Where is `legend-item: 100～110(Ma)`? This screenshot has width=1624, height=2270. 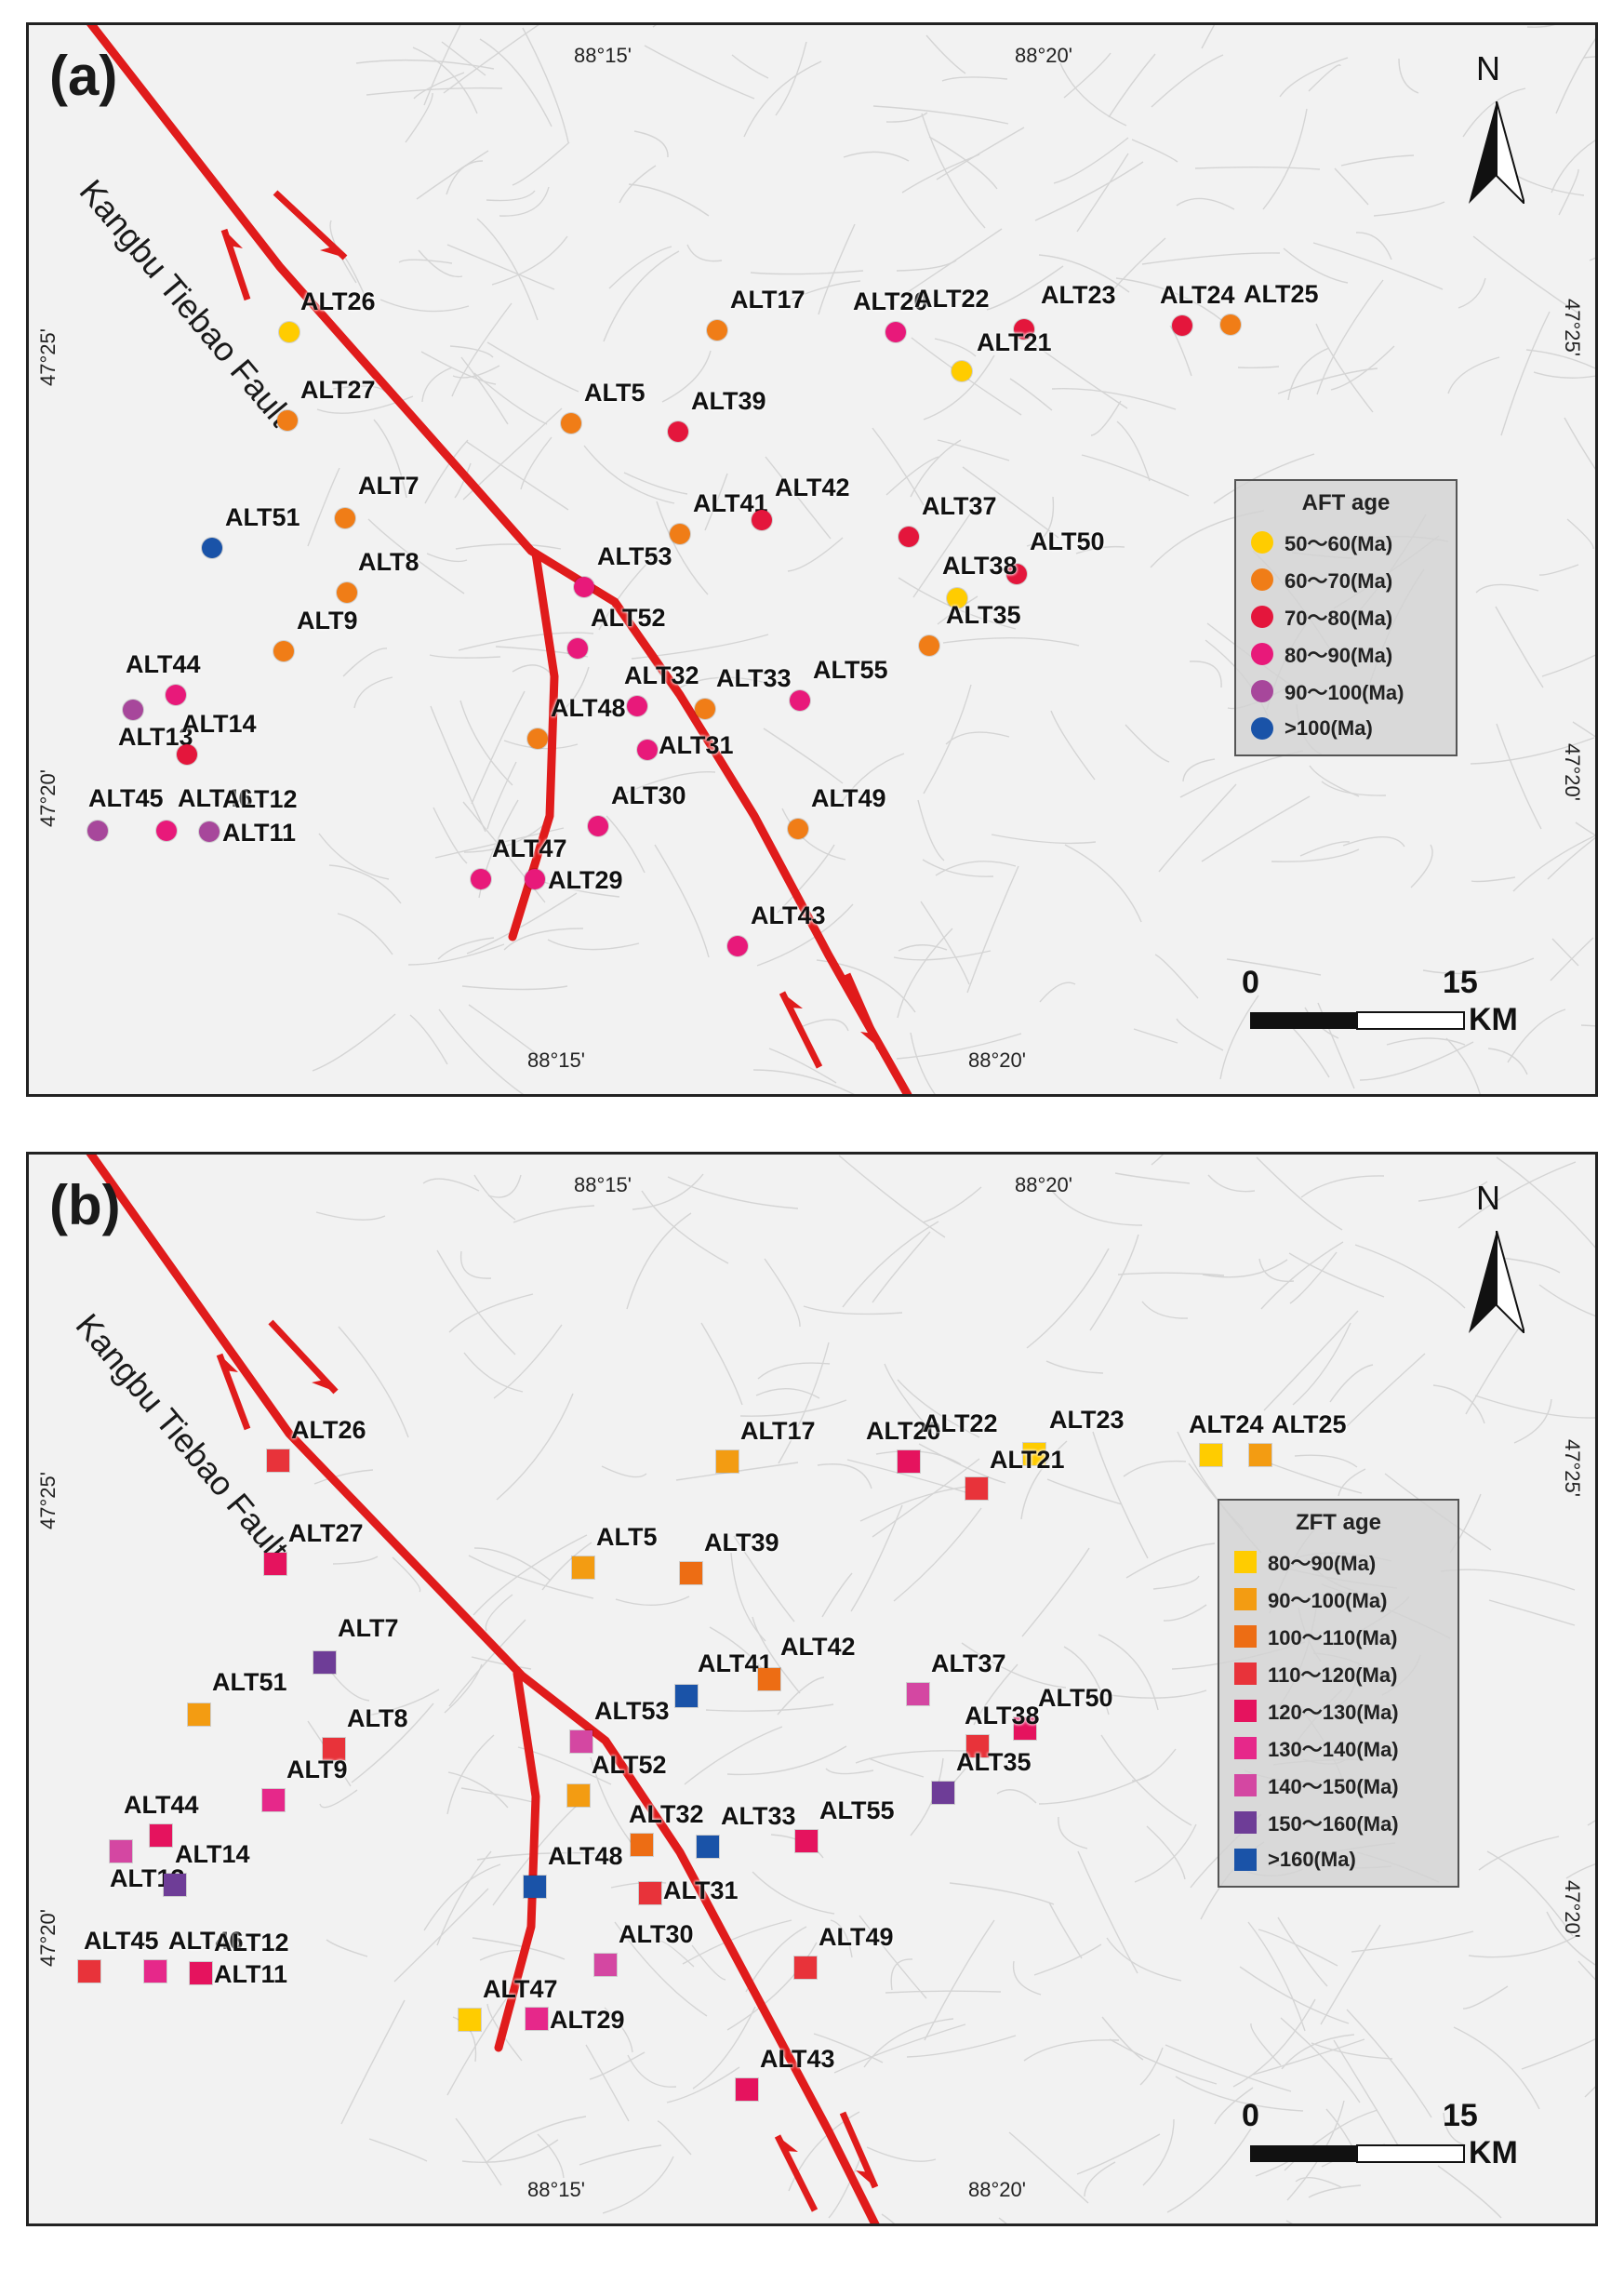 legend-item: 100～110(Ma) is located at coordinates (1338, 1636).